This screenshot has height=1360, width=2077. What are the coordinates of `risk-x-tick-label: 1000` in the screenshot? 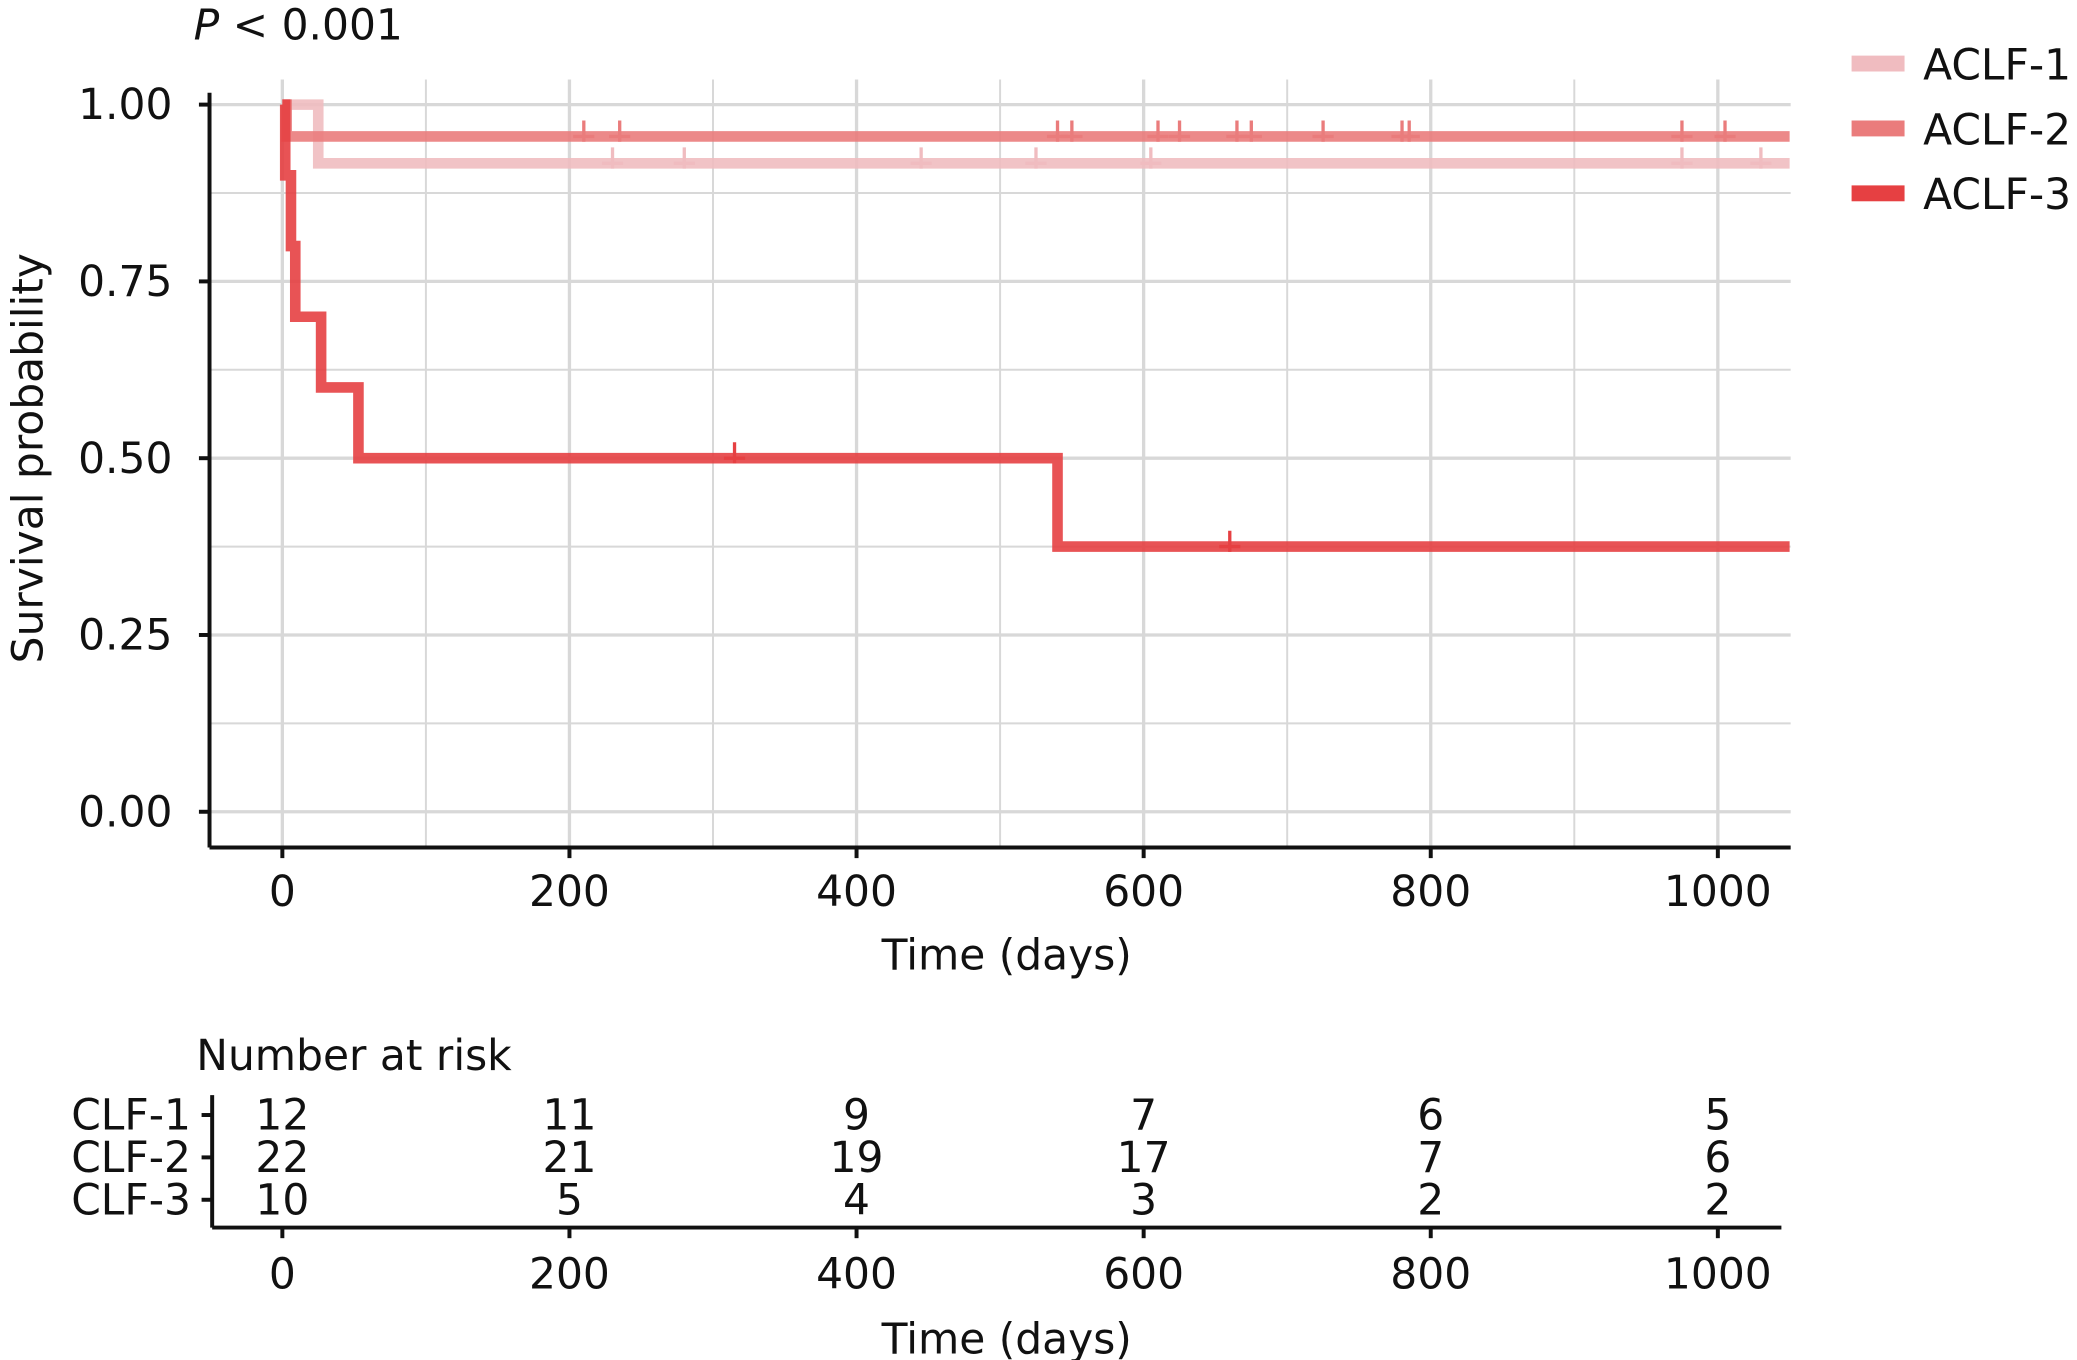 It's located at (1718, 1273).